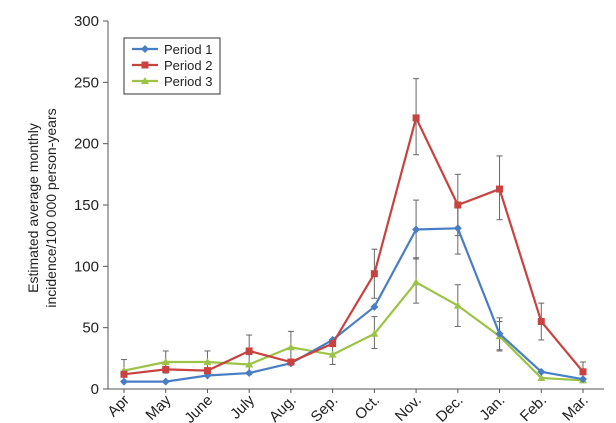 The width and height of the screenshot is (616, 423). What do you see at coordinates (198, 407) in the screenshot?
I see `x-tick-label: June` at bounding box center [198, 407].